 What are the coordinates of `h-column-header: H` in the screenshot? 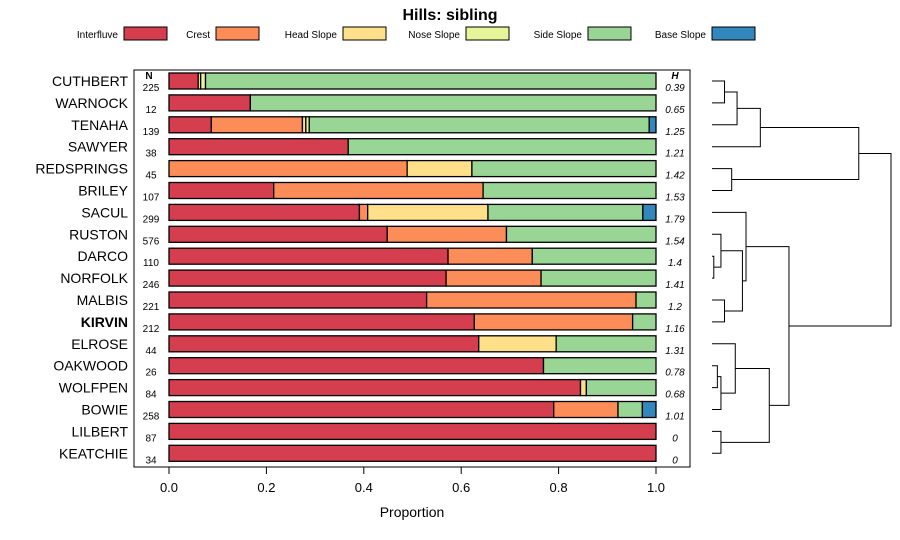 It's located at (675, 76).